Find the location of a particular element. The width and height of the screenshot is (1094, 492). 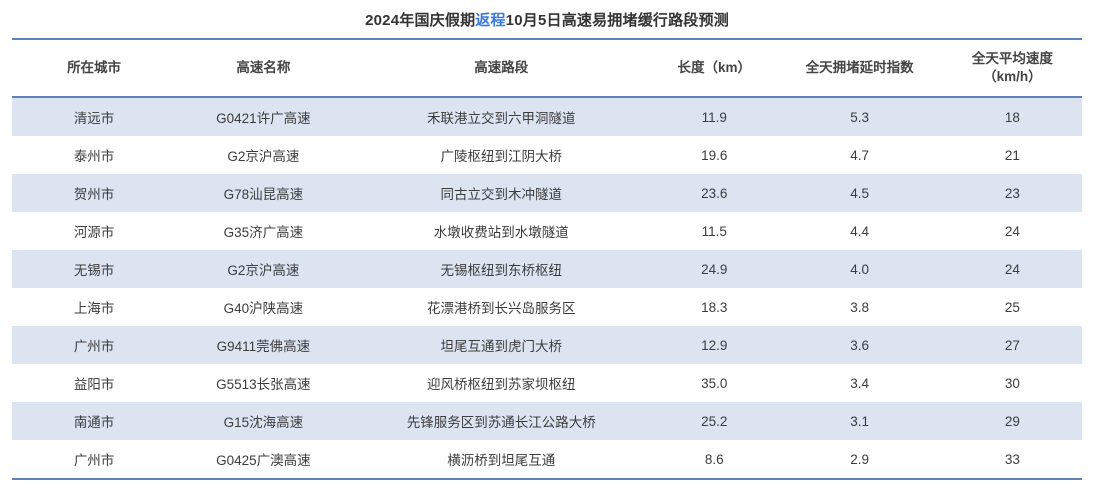

column-header-avg-speed: 全天平均速度 （km/h） is located at coordinates (1012, 69).